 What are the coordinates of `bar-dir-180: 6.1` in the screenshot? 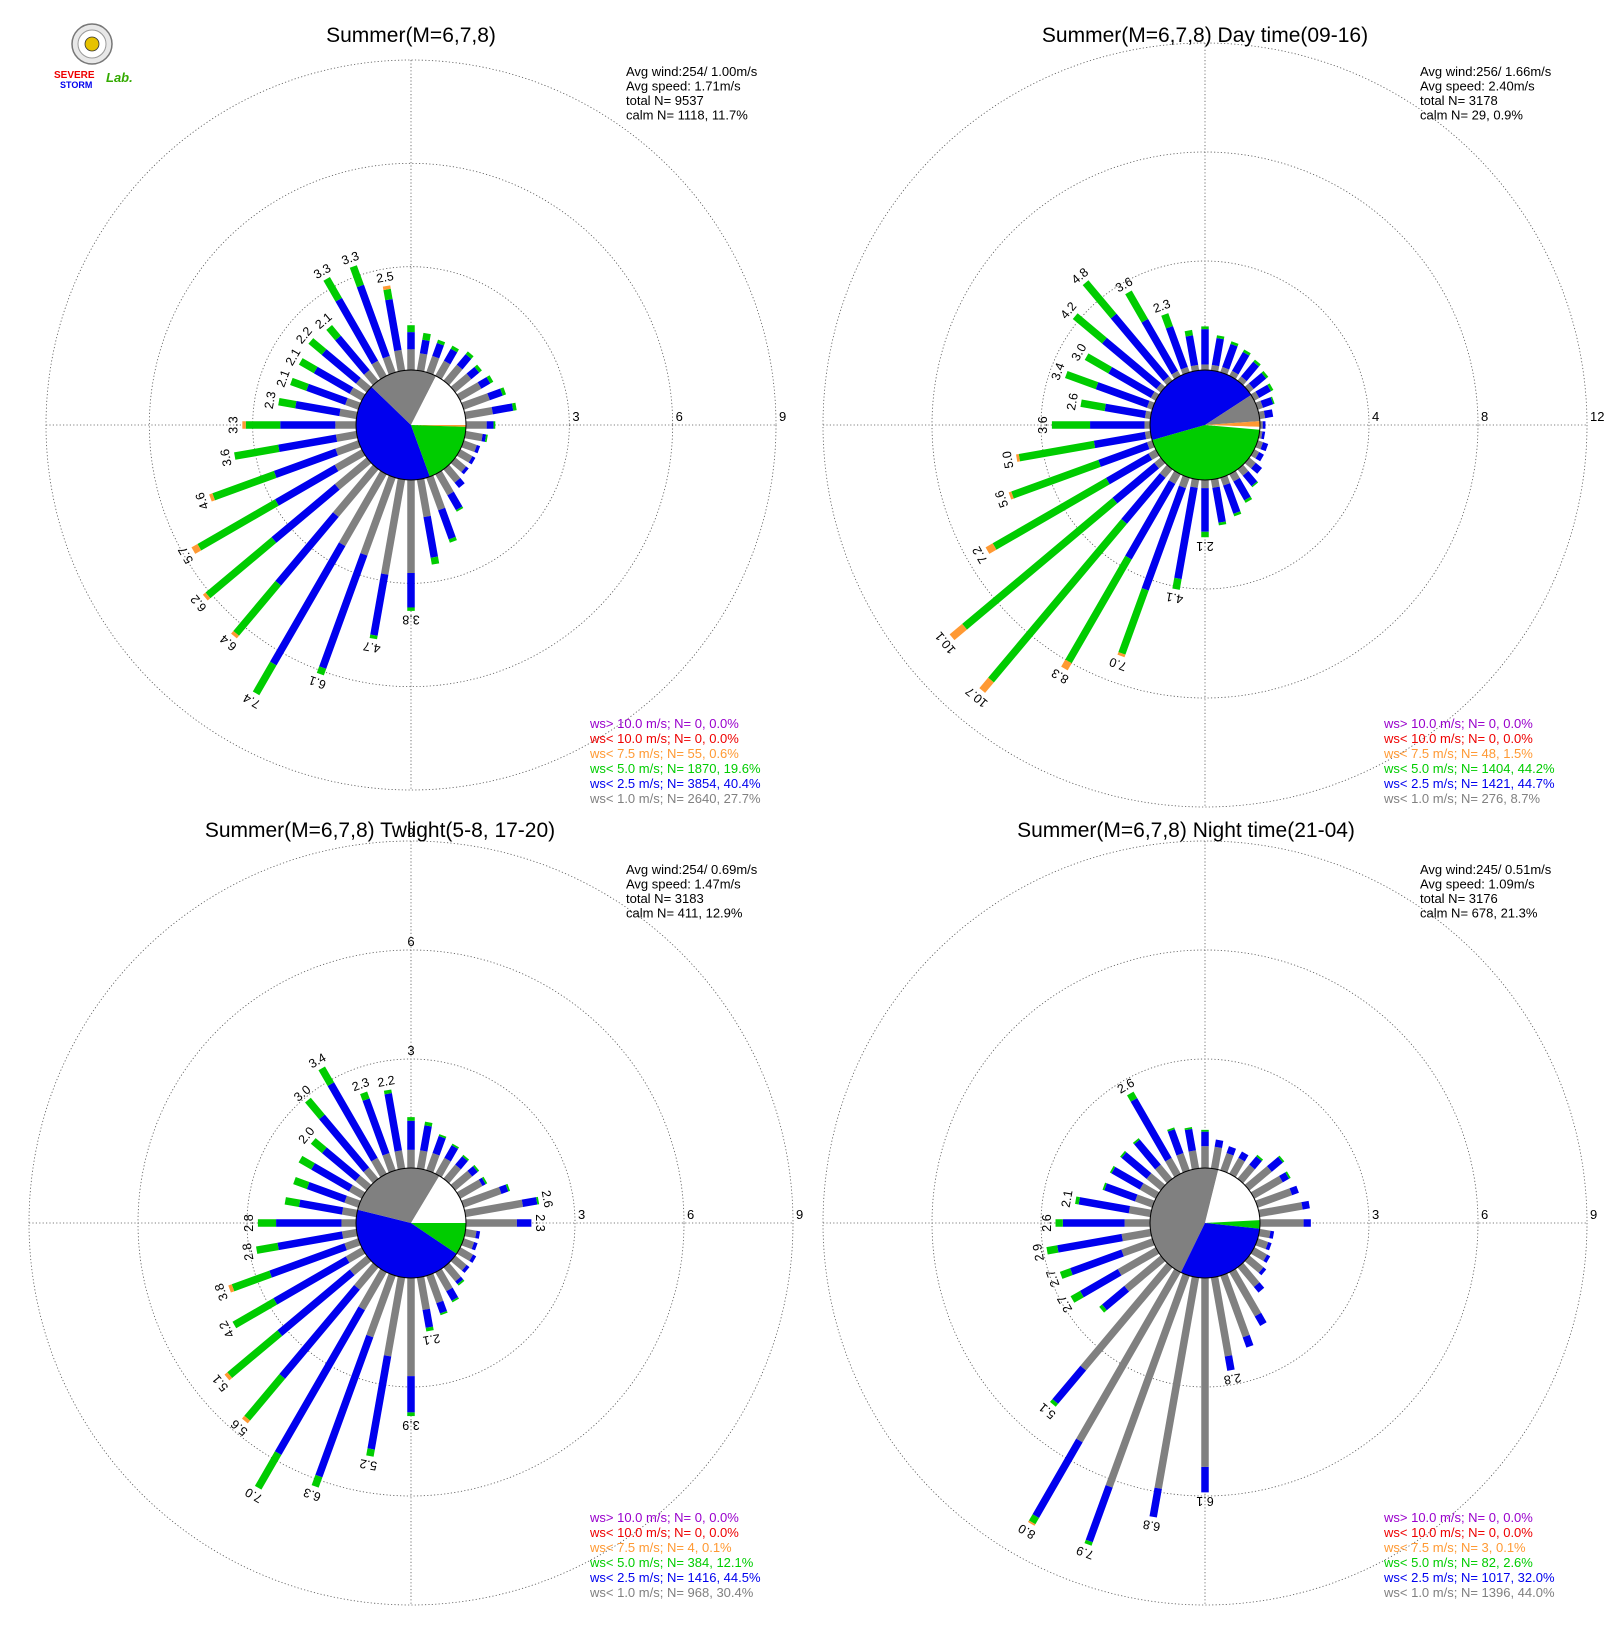 It's located at (1205, 1393).